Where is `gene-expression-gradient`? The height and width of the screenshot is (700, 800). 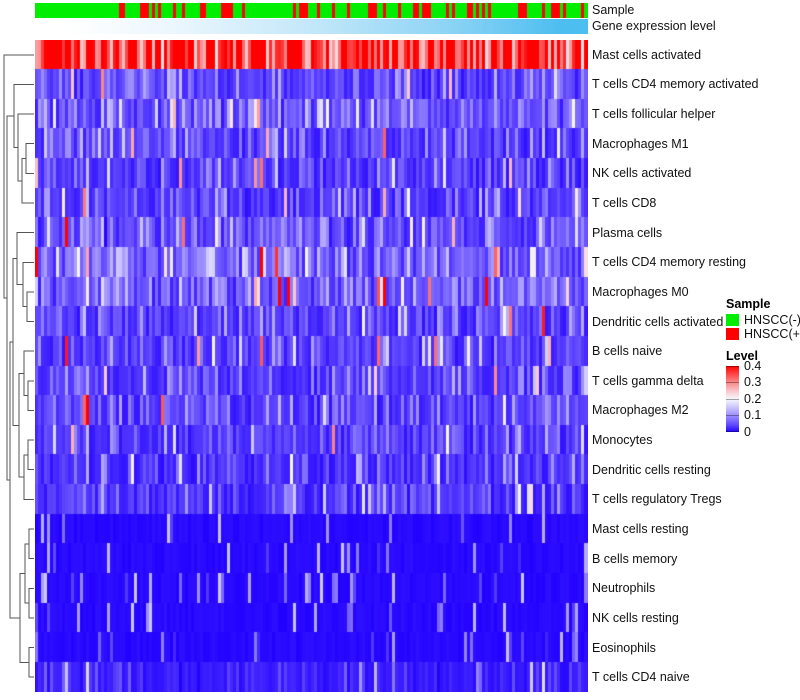
gene-expression-gradient is located at coordinates (311, 26).